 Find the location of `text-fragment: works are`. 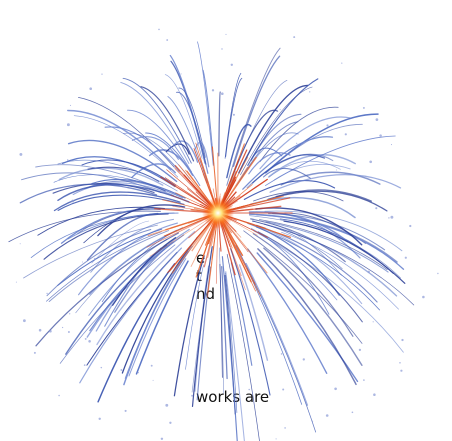

text-fragment: works are is located at coordinates (233, 397).